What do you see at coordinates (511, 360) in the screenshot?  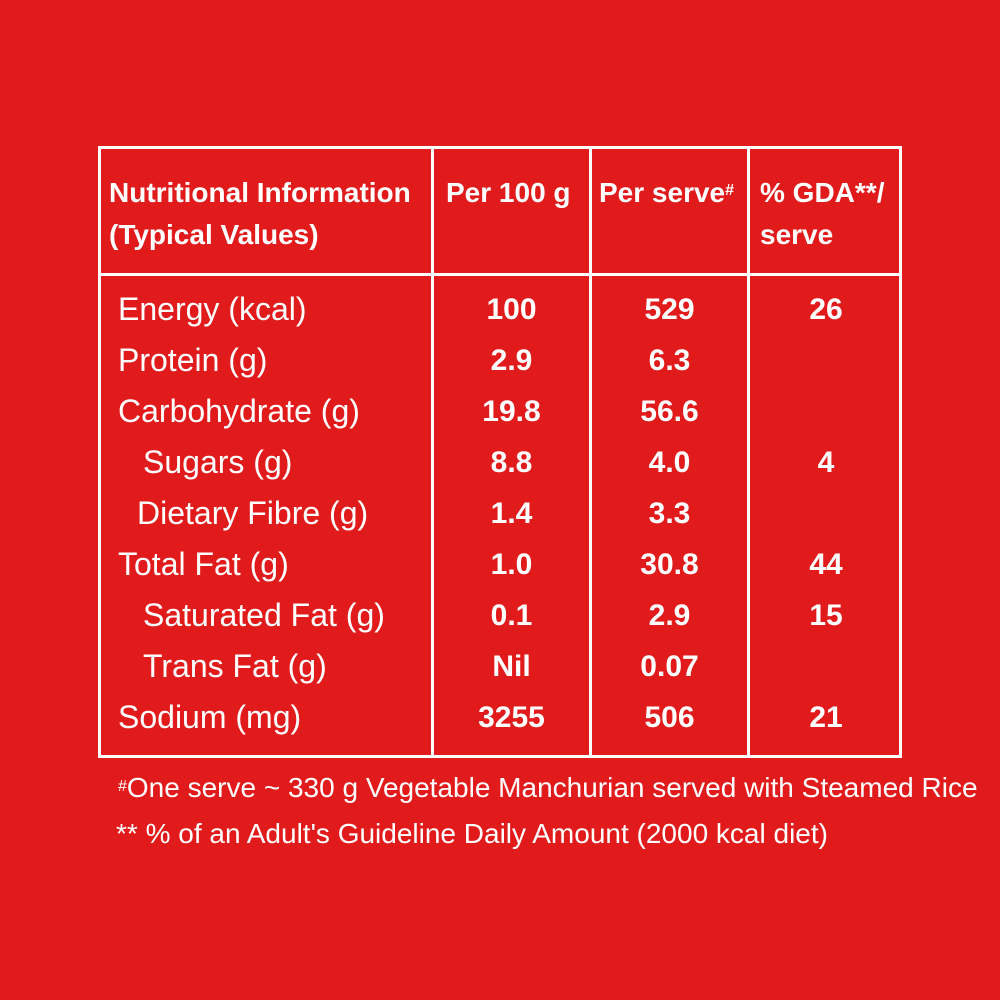 I see `value-per-100g: 2.9` at bounding box center [511, 360].